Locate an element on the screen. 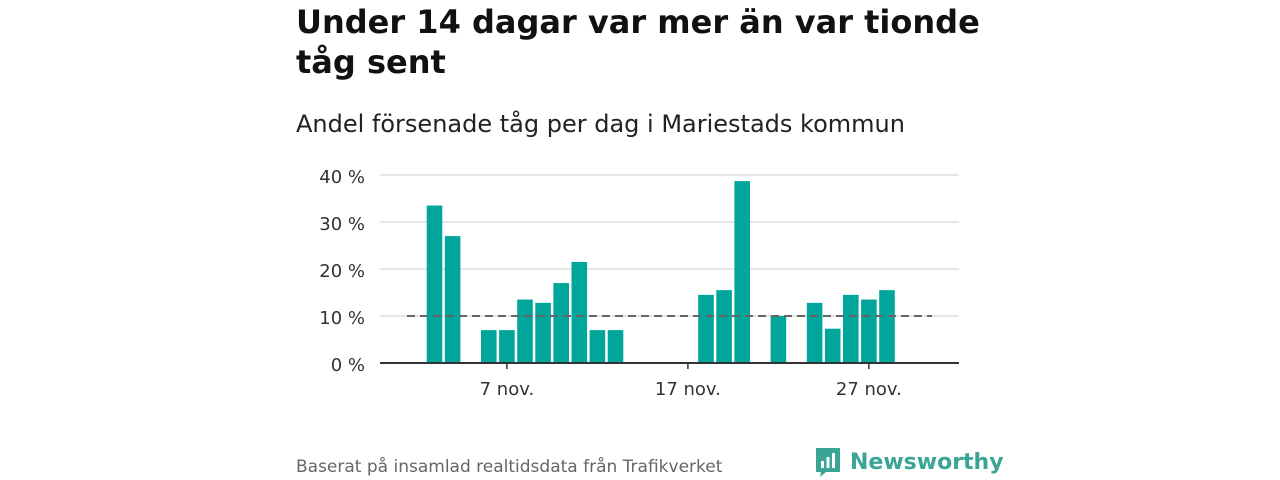 Image resolution: width=1280 pixels, height=480 pixels. newsworthy-logo-icon is located at coordinates (828, 462).